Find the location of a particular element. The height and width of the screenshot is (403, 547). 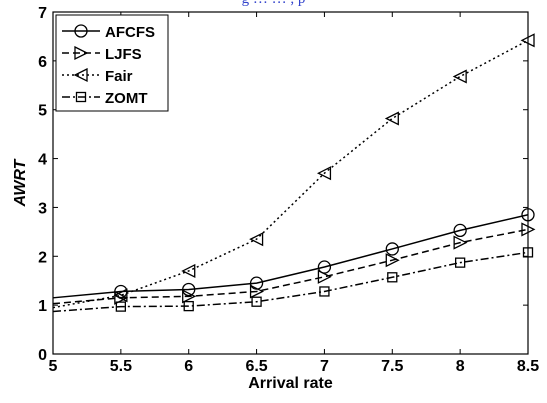

y-tick-label: 3 is located at coordinates (42, 208).